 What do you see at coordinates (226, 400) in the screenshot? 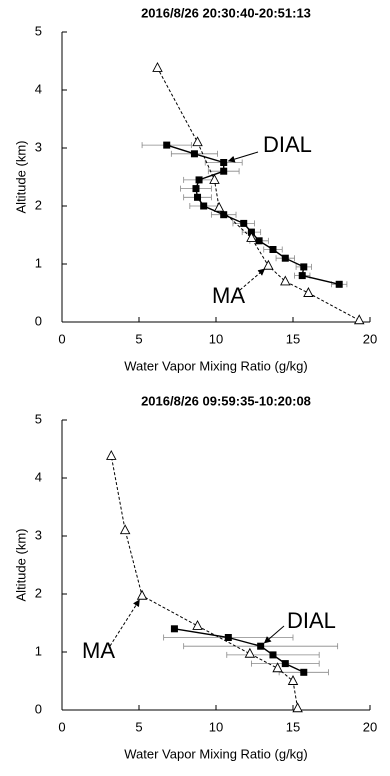
I see `chart-title: 2016/8/26 09:59:35-10:20:08` at bounding box center [226, 400].